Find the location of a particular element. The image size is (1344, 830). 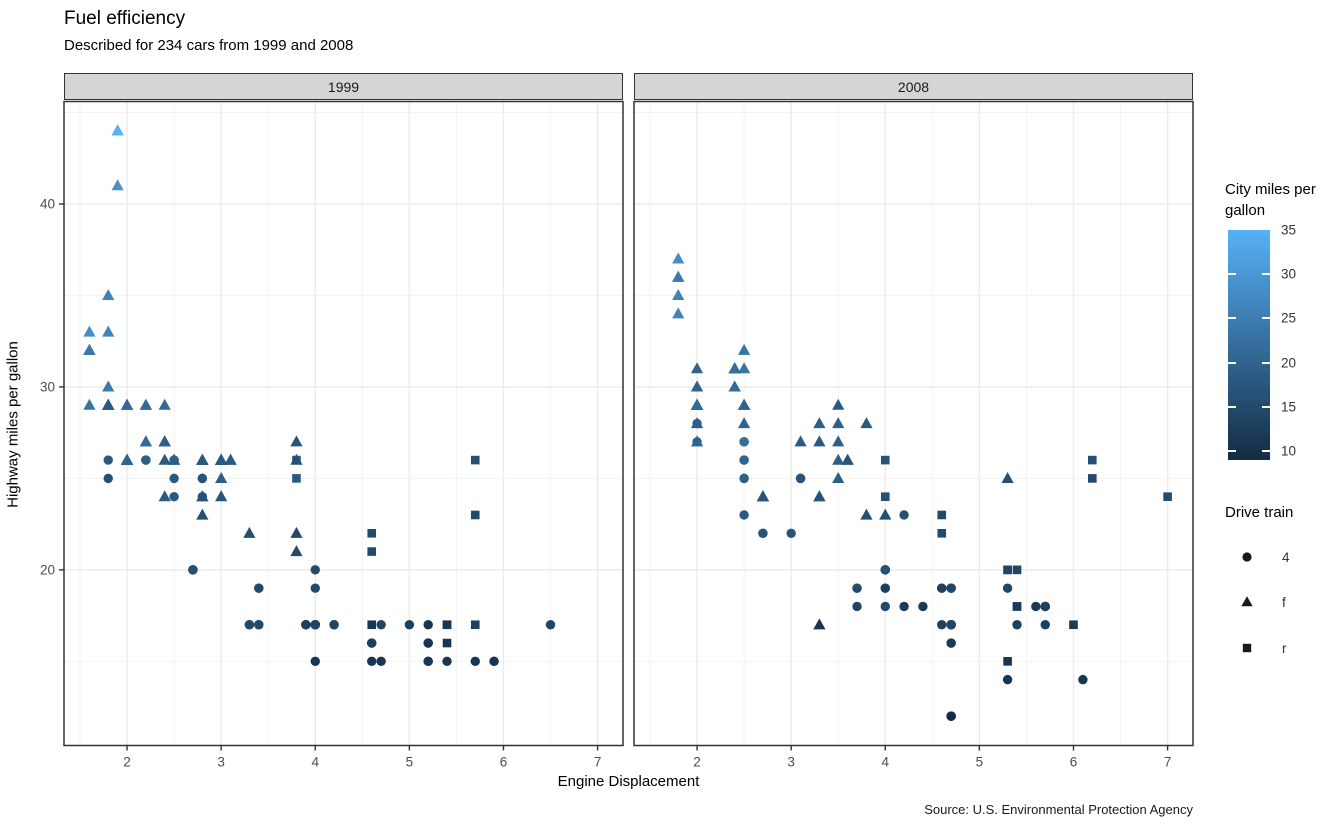

x-tick-label: 7 is located at coordinates (598, 762).